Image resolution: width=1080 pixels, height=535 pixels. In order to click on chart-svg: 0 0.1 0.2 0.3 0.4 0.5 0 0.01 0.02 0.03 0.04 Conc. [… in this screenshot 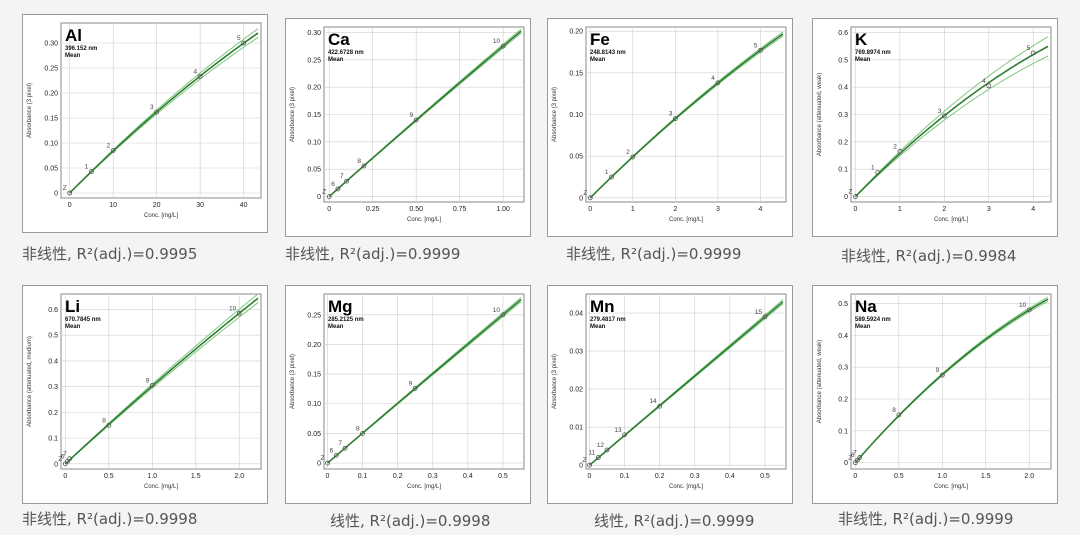, I will do `click(669, 391)`.